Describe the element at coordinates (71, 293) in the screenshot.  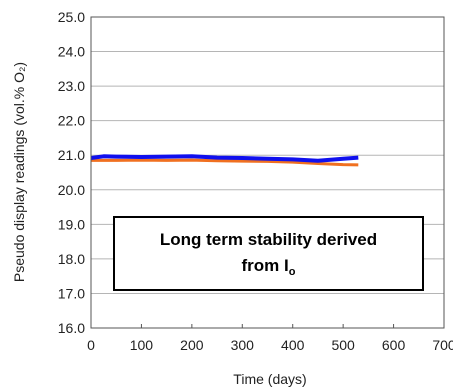
I see `y-tick-label: 17.0` at that location.